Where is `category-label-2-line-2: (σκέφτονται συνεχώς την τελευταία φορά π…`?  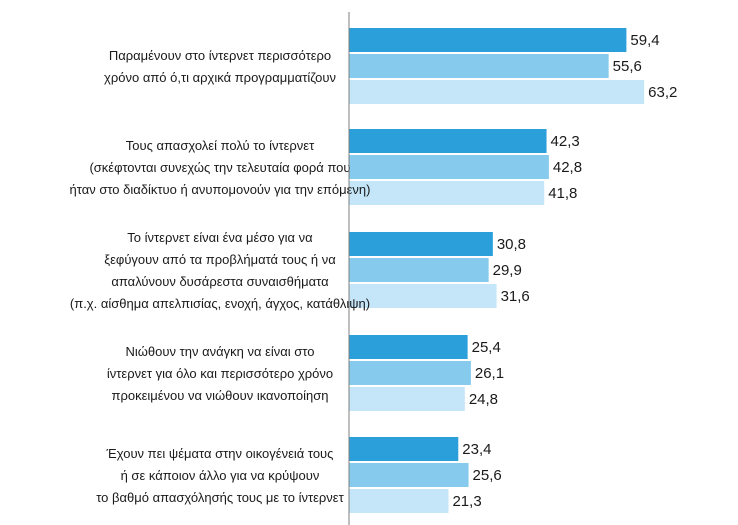 category-label-2-line-2: (σκέφτονται συνεχώς την τελευταία φορά π… is located at coordinates (219, 167).